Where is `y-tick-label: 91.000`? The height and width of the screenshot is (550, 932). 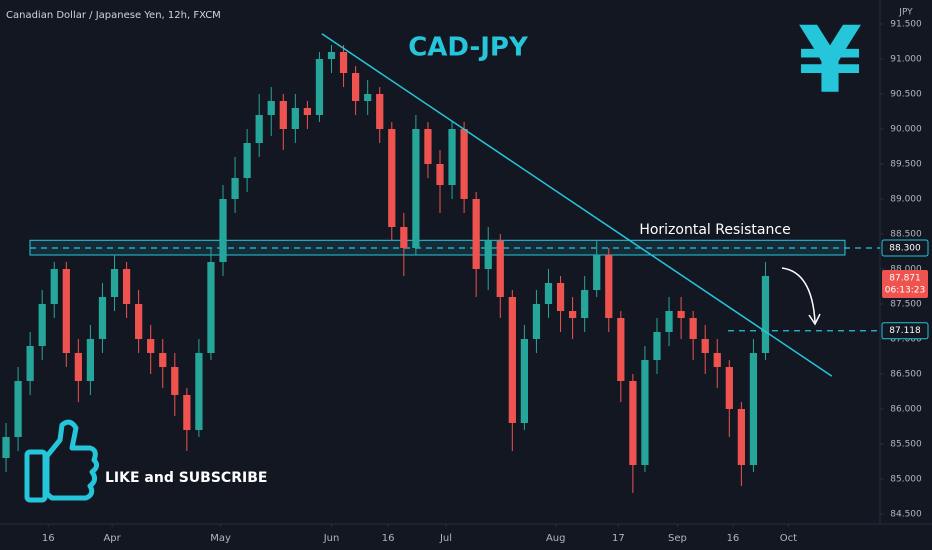
y-tick-label: 91.000 is located at coordinates (906, 60).